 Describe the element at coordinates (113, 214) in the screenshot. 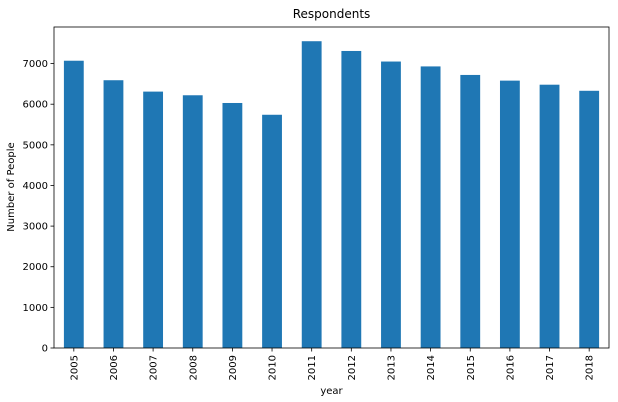

I see `bar-2006` at that location.